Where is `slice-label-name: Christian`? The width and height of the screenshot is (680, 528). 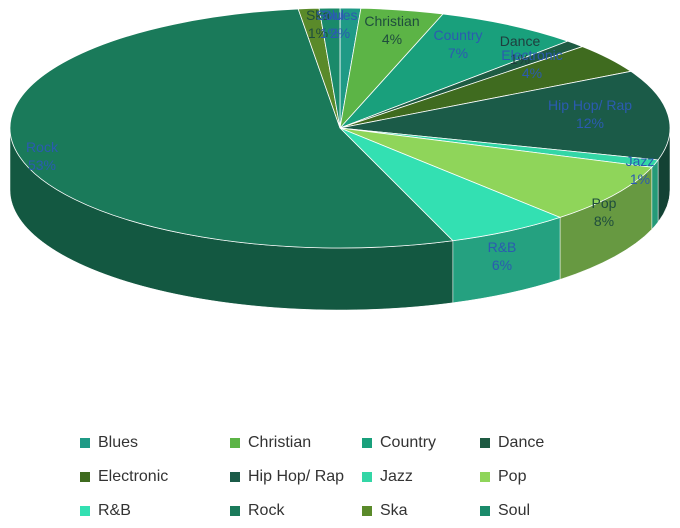
slice-label-name: Christian is located at coordinates (391, 21).